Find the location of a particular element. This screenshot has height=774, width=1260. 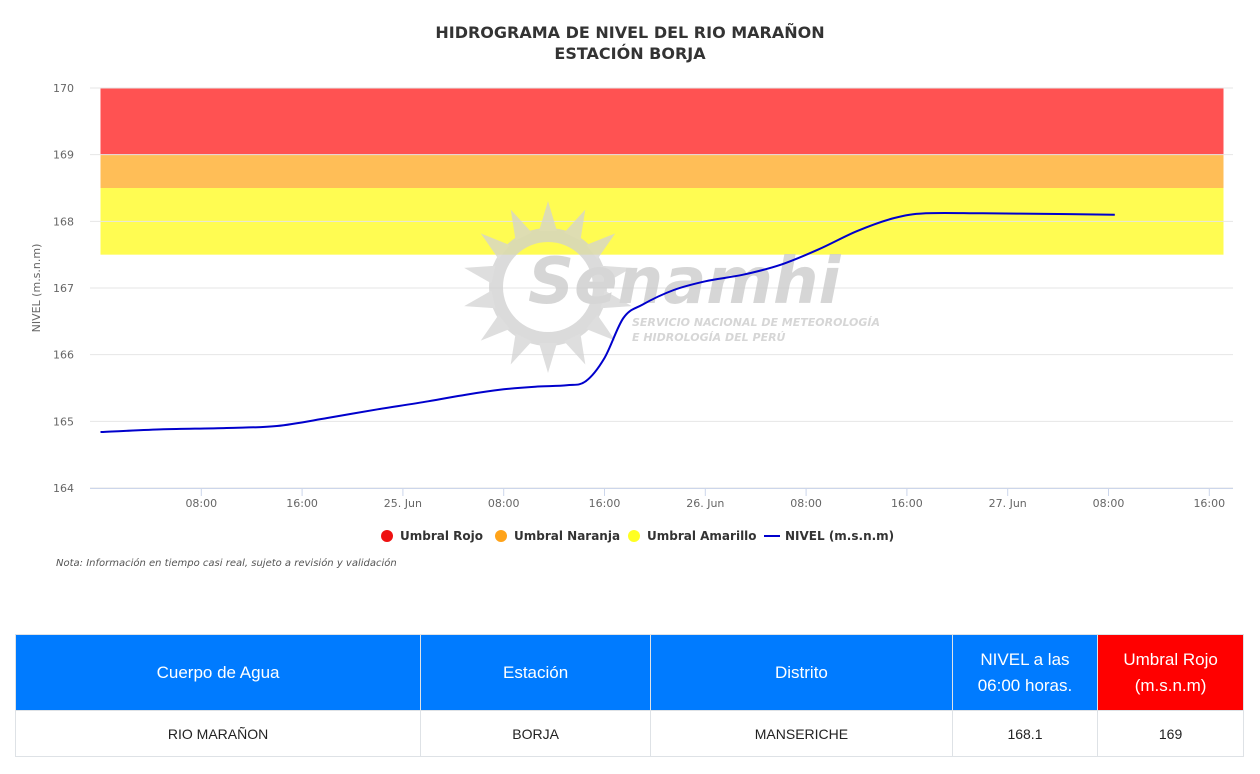

header-cuerpo-de-agua: Cuerpo de Agua is located at coordinates (218, 672).